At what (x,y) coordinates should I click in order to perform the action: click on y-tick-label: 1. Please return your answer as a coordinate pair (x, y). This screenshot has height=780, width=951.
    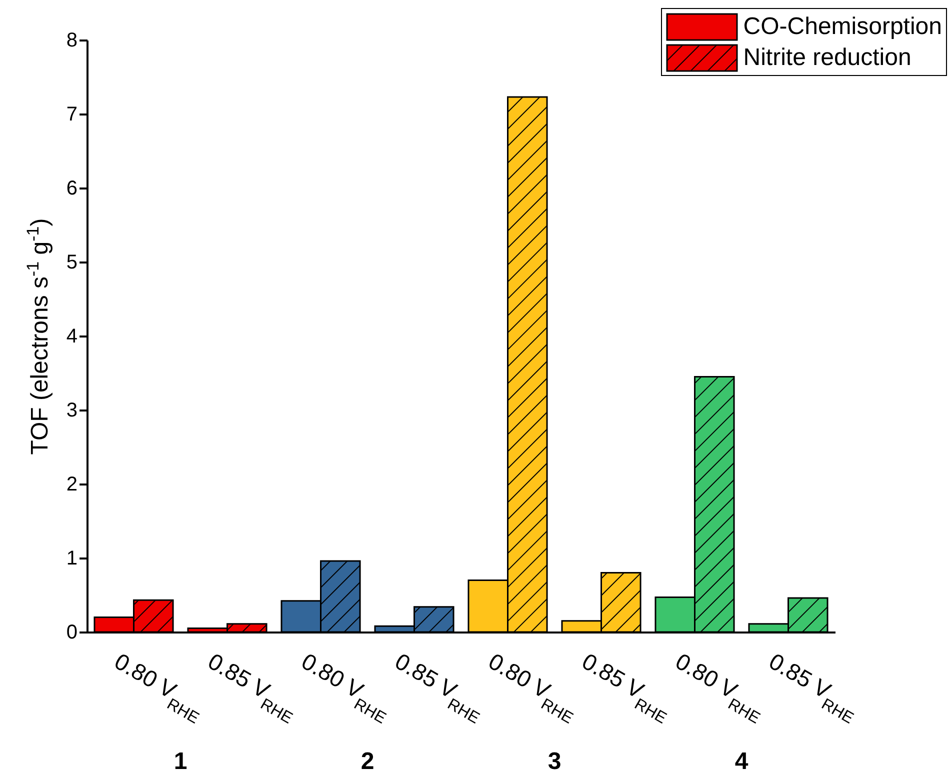
    Looking at the image, I should click on (72, 559).